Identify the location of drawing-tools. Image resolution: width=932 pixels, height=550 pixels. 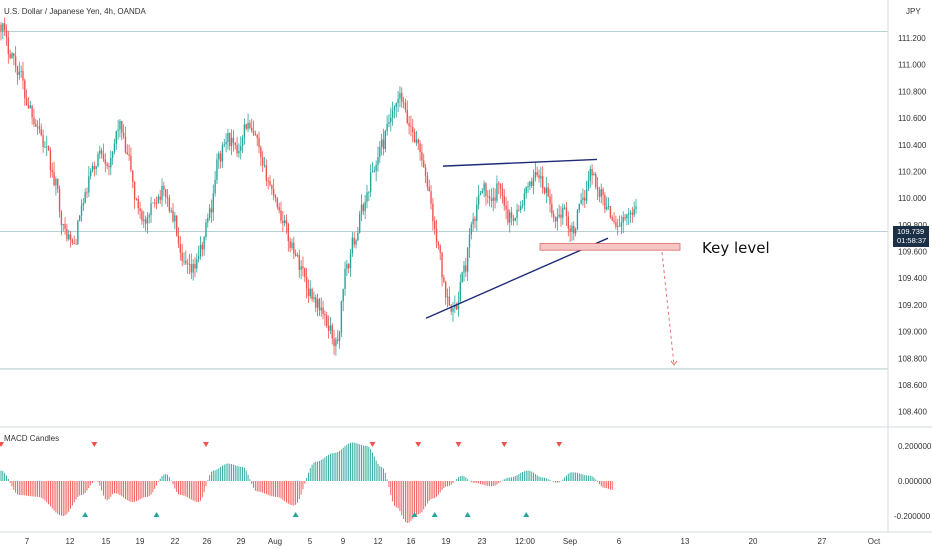
(553, 262).